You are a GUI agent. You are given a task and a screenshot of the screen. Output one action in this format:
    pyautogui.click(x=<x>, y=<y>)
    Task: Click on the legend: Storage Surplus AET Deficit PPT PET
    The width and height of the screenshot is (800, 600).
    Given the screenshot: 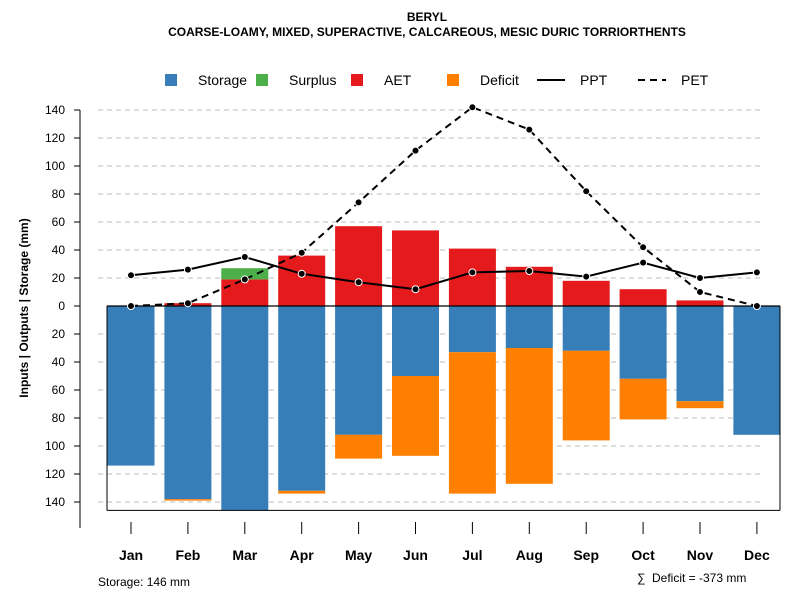 What is the action you would take?
    pyautogui.click(x=437, y=80)
    